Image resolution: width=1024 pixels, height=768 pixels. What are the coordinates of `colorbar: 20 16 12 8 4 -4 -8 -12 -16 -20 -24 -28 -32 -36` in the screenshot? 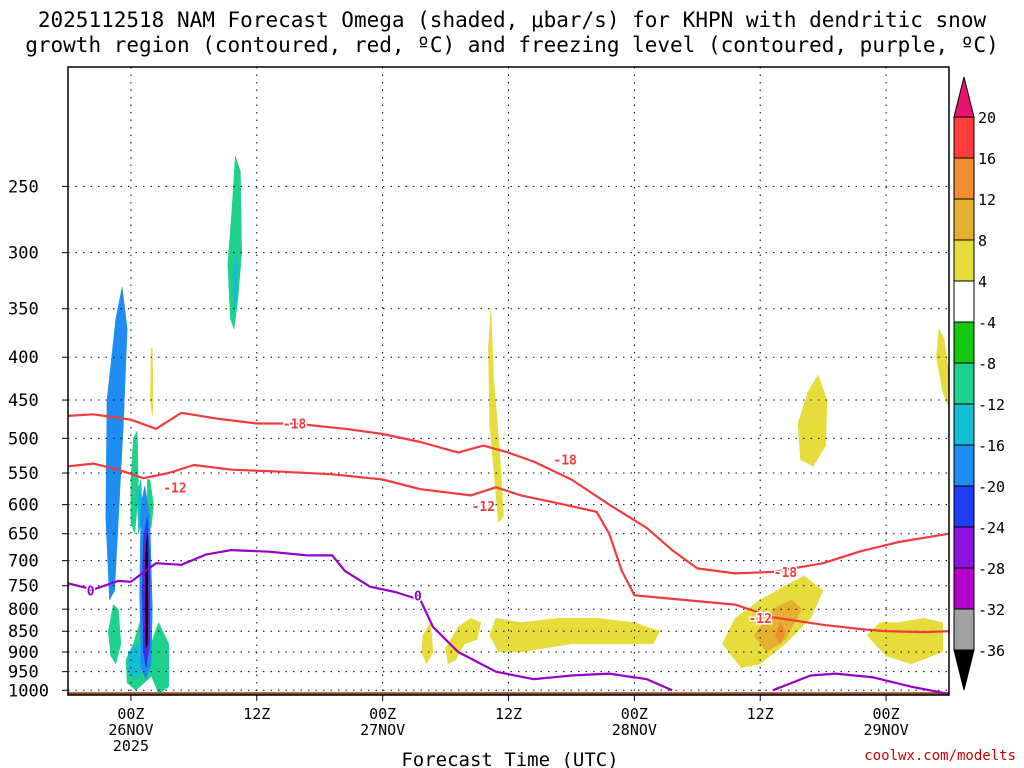 It's located at (979, 383).